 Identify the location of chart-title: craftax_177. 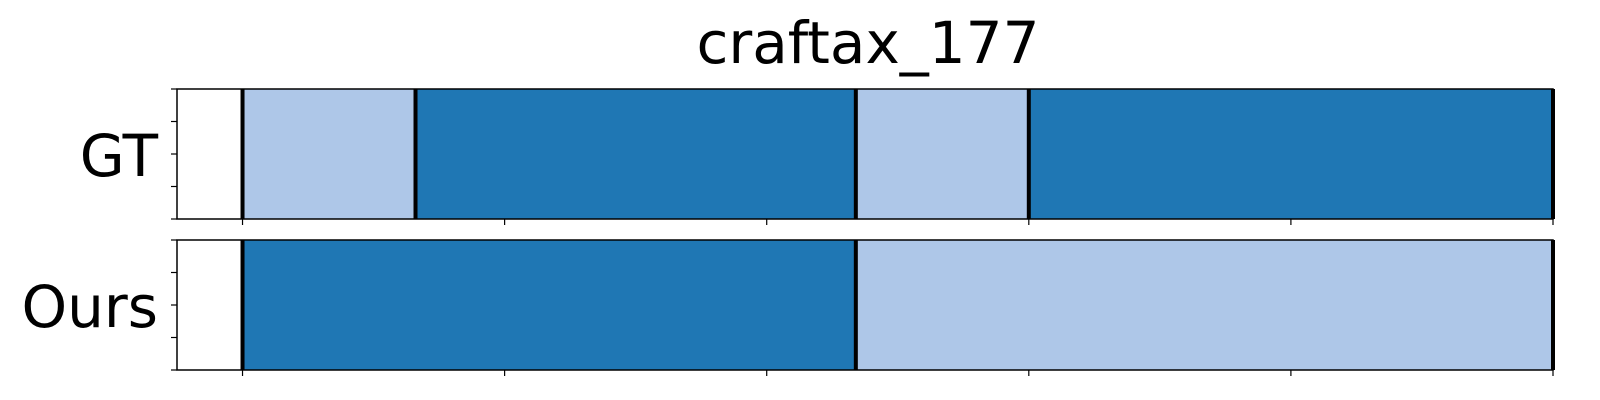
(868, 43).